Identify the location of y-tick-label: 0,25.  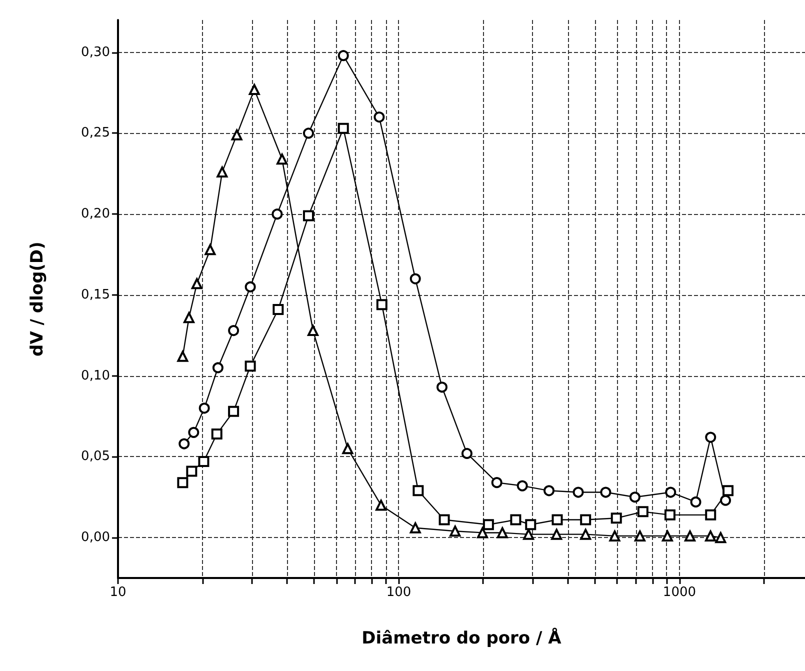
(95, 133).